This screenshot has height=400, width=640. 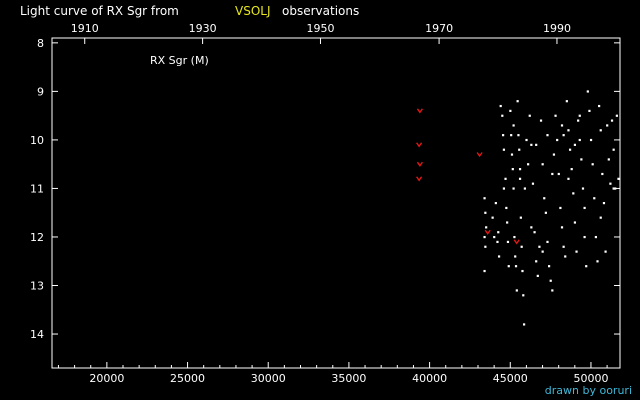 I want to click on credit-label: drawn by ooruri, so click(x=588, y=390).